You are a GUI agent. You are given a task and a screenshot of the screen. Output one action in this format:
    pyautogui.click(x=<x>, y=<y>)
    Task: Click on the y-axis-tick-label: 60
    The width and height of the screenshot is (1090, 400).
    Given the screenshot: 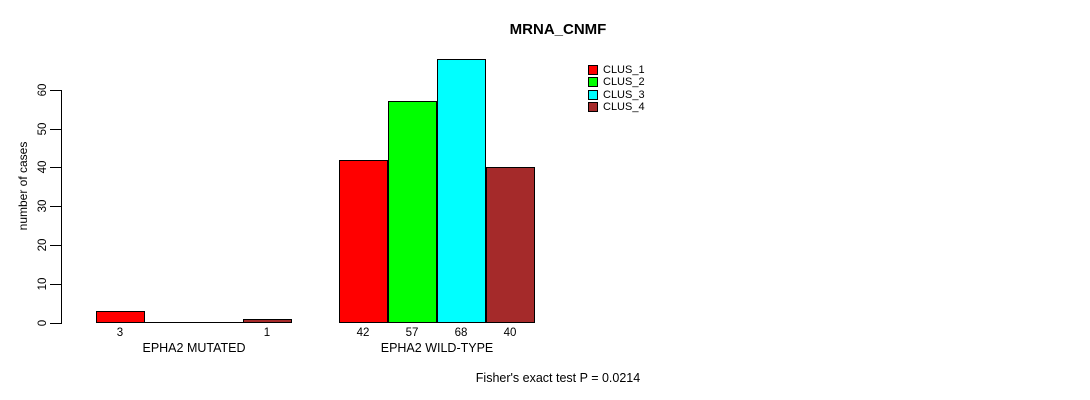 What is the action you would take?
    pyautogui.click(x=43, y=90)
    